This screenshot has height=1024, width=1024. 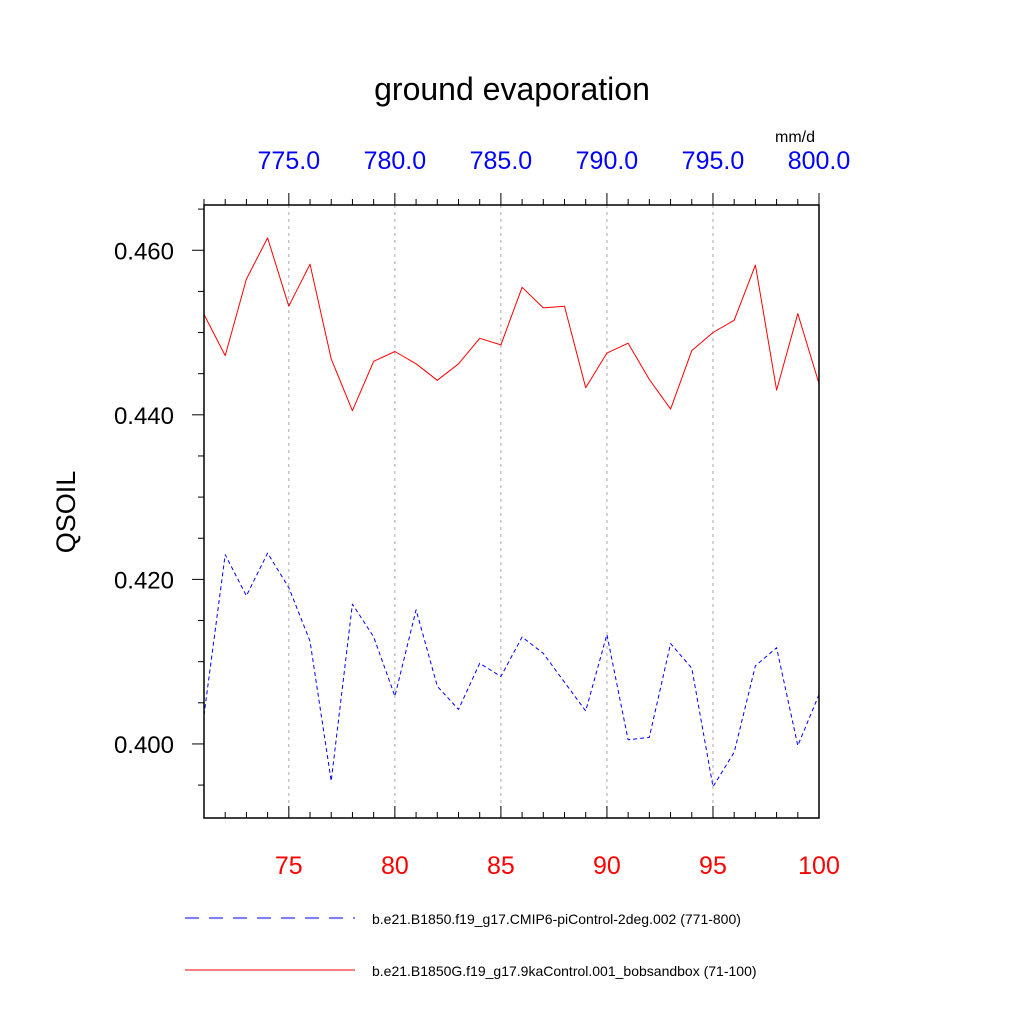 I want to click on y-tick-label: 0.440, so click(x=144, y=416).